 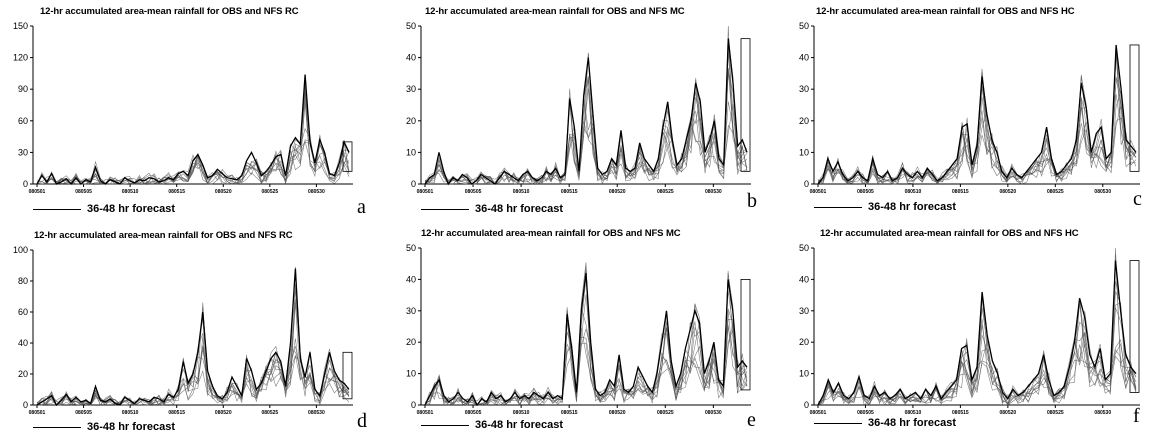 What do you see at coordinates (1136, 416) in the screenshot?
I see `panel-letter: f` at bounding box center [1136, 416].